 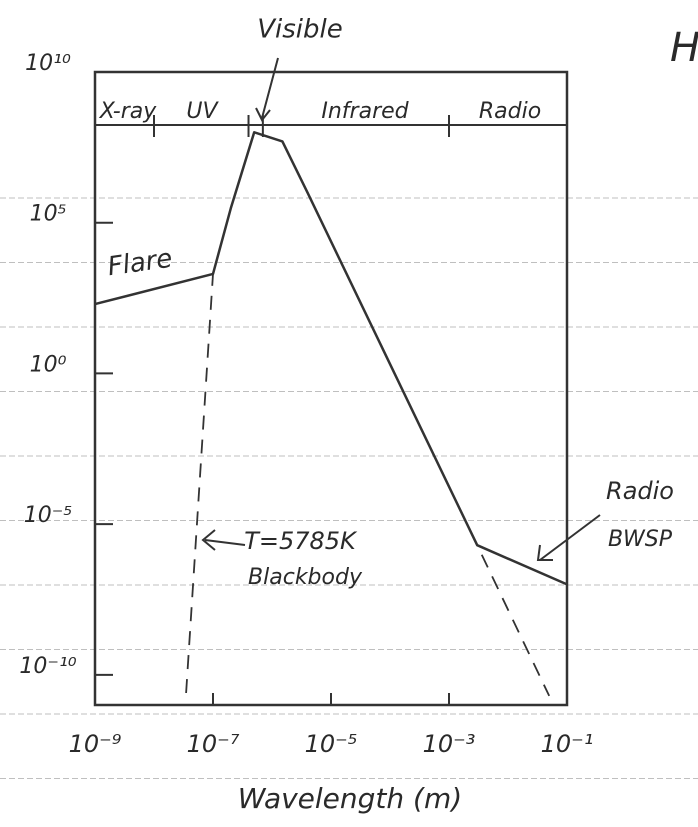 What do you see at coordinates (640, 539) in the screenshot?
I see `annotation: BWSP` at bounding box center [640, 539].